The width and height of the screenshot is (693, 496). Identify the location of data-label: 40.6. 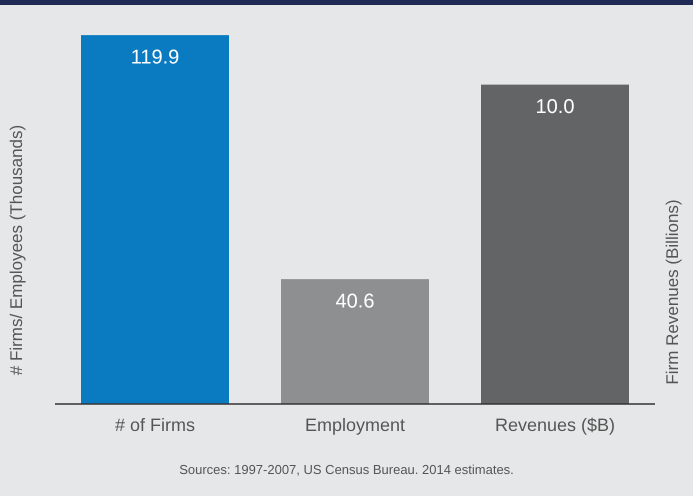
(355, 301).